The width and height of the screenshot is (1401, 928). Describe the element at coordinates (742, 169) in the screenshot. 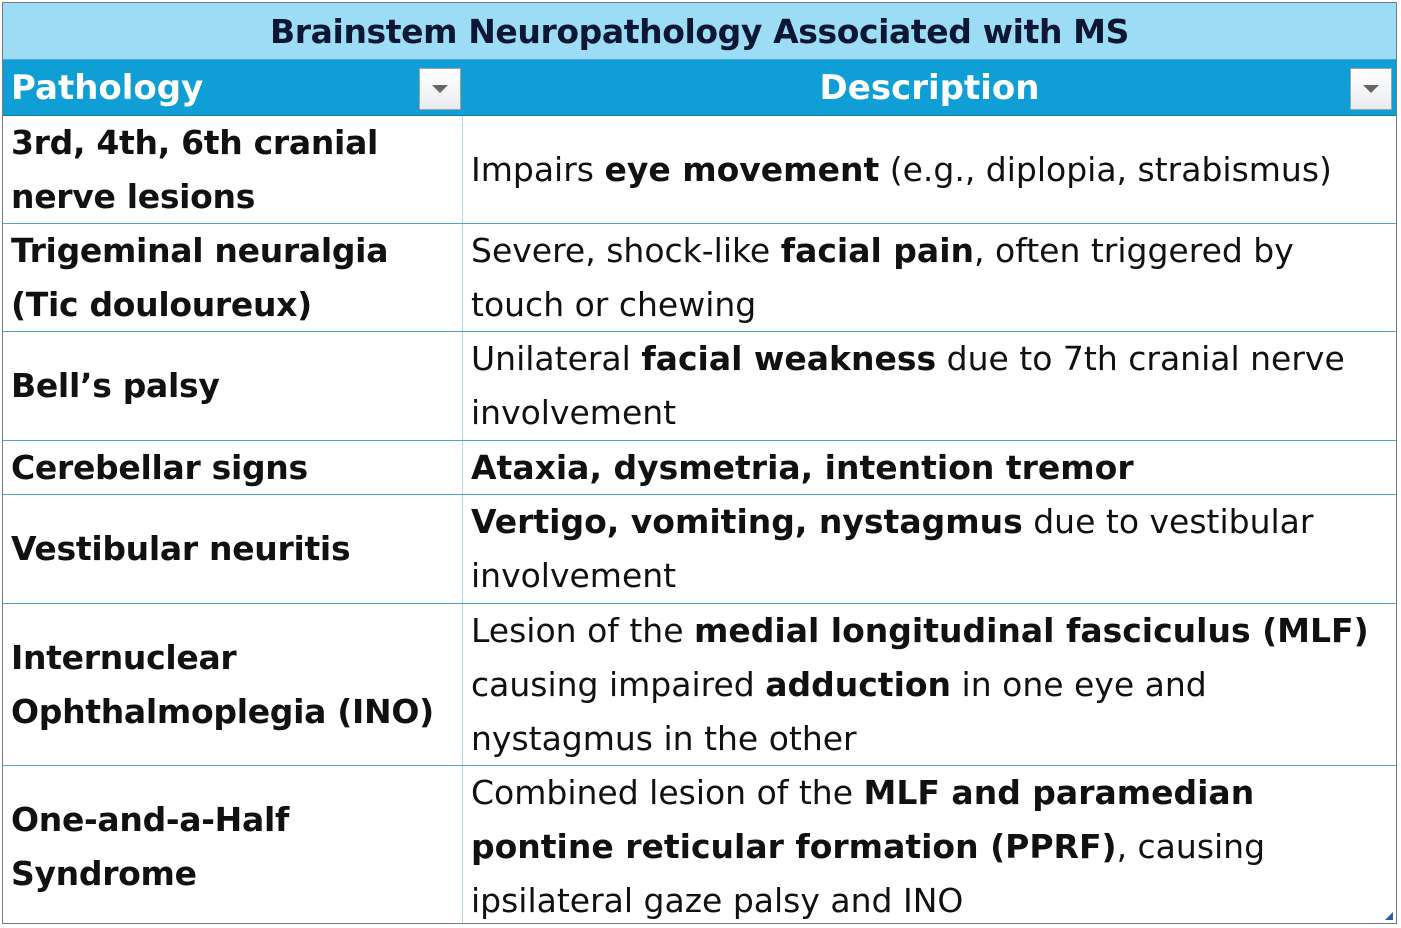

I see `description-bold-run: eye movement` at that location.